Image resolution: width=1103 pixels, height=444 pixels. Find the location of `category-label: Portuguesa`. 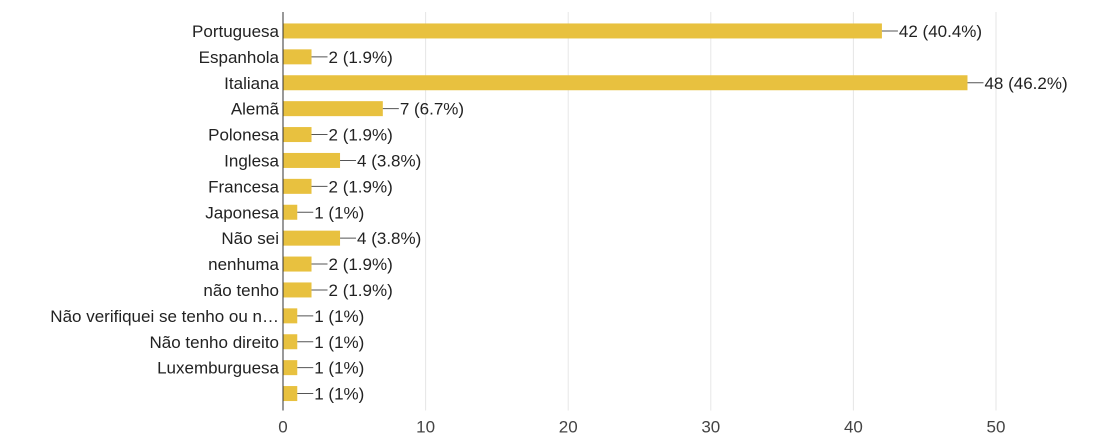

category-label: Portuguesa is located at coordinates (235, 31).